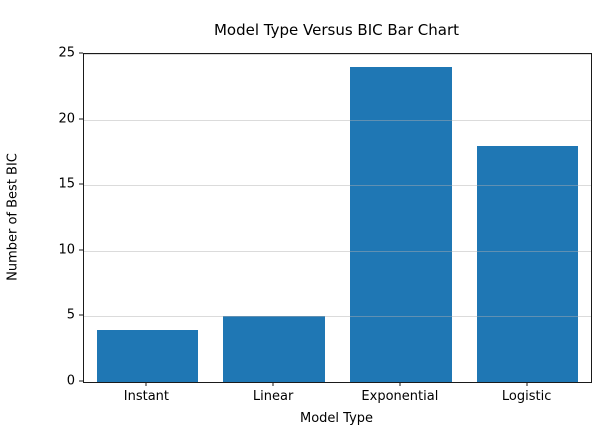  What do you see at coordinates (400, 396) in the screenshot?
I see `x-tick-label-exponential: Exponential` at bounding box center [400, 396].